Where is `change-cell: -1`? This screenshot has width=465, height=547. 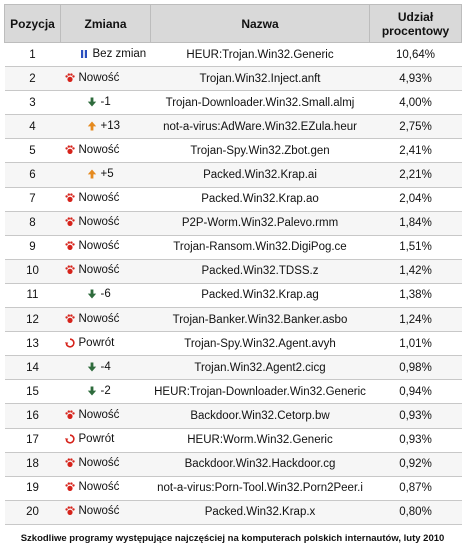 change-cell: -1 is located at coordinates (105, 103).